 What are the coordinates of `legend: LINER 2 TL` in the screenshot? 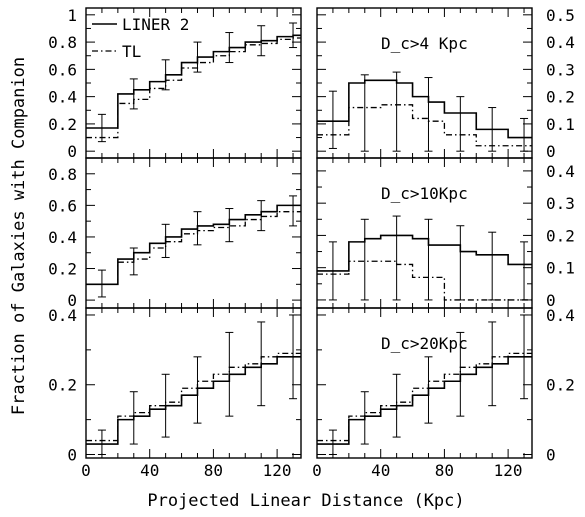 It's located at (140, 38).